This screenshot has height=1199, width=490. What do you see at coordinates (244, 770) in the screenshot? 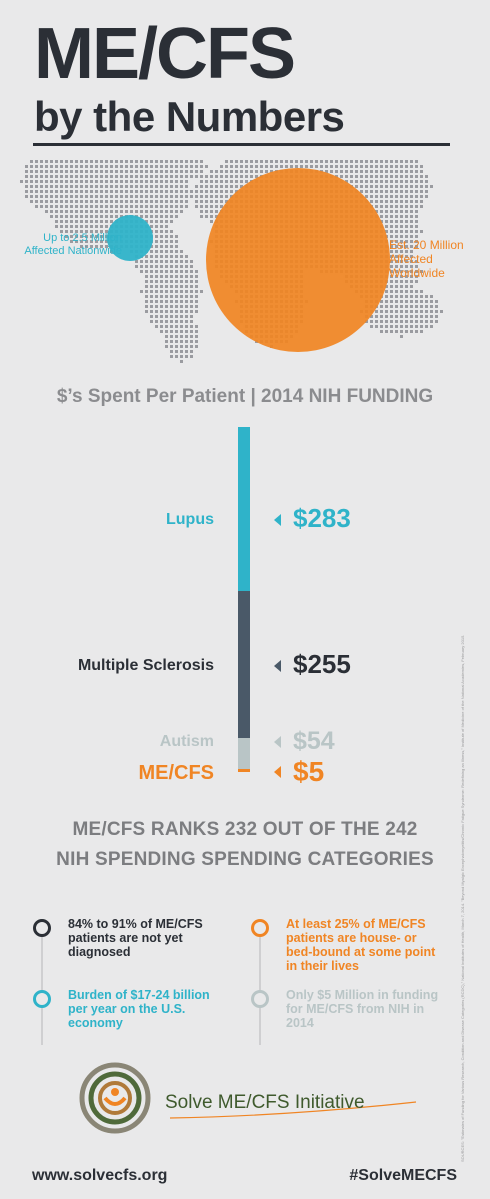
I see `bar-segment-mecfs` at bounding box center [244, 770].